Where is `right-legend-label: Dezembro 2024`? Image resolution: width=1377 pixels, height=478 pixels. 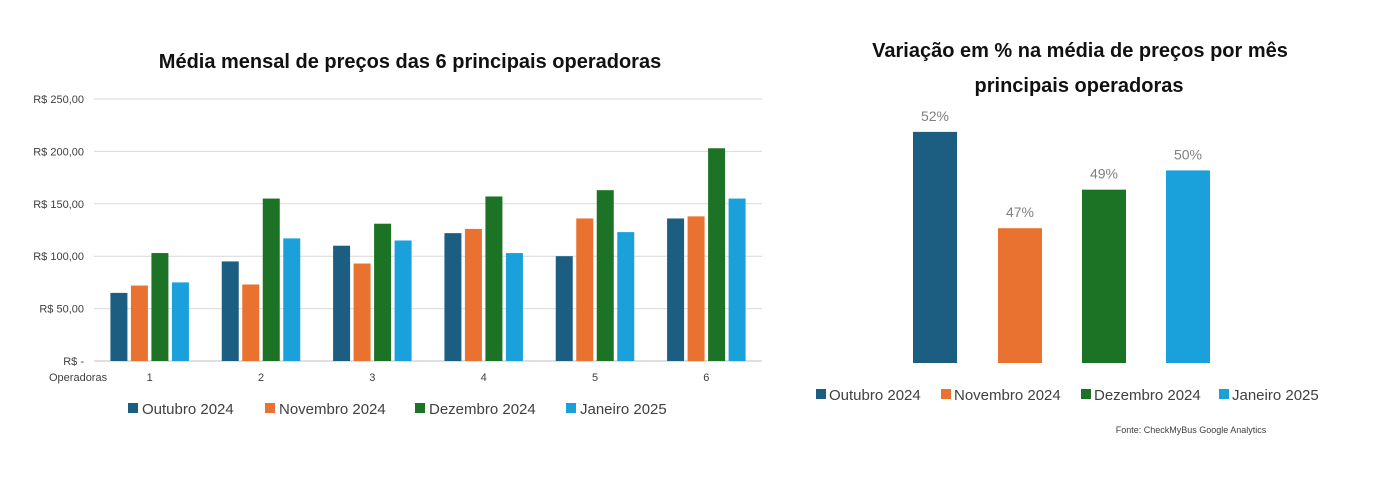 right-legend-label: Dezembro 2024 is located at coordinates (1147, 395).